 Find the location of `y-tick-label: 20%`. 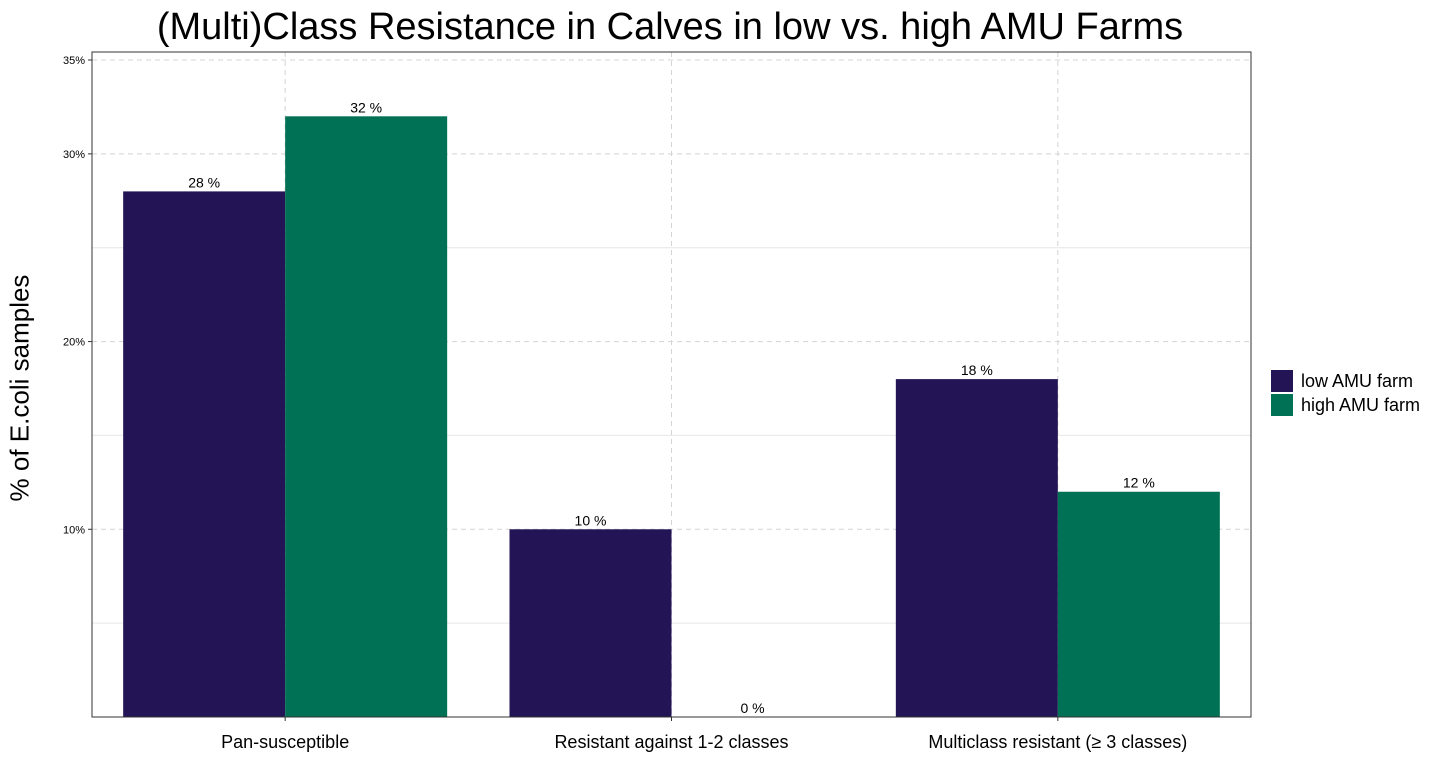

y-tick-label: 20% is located at coordinates (74, 343).